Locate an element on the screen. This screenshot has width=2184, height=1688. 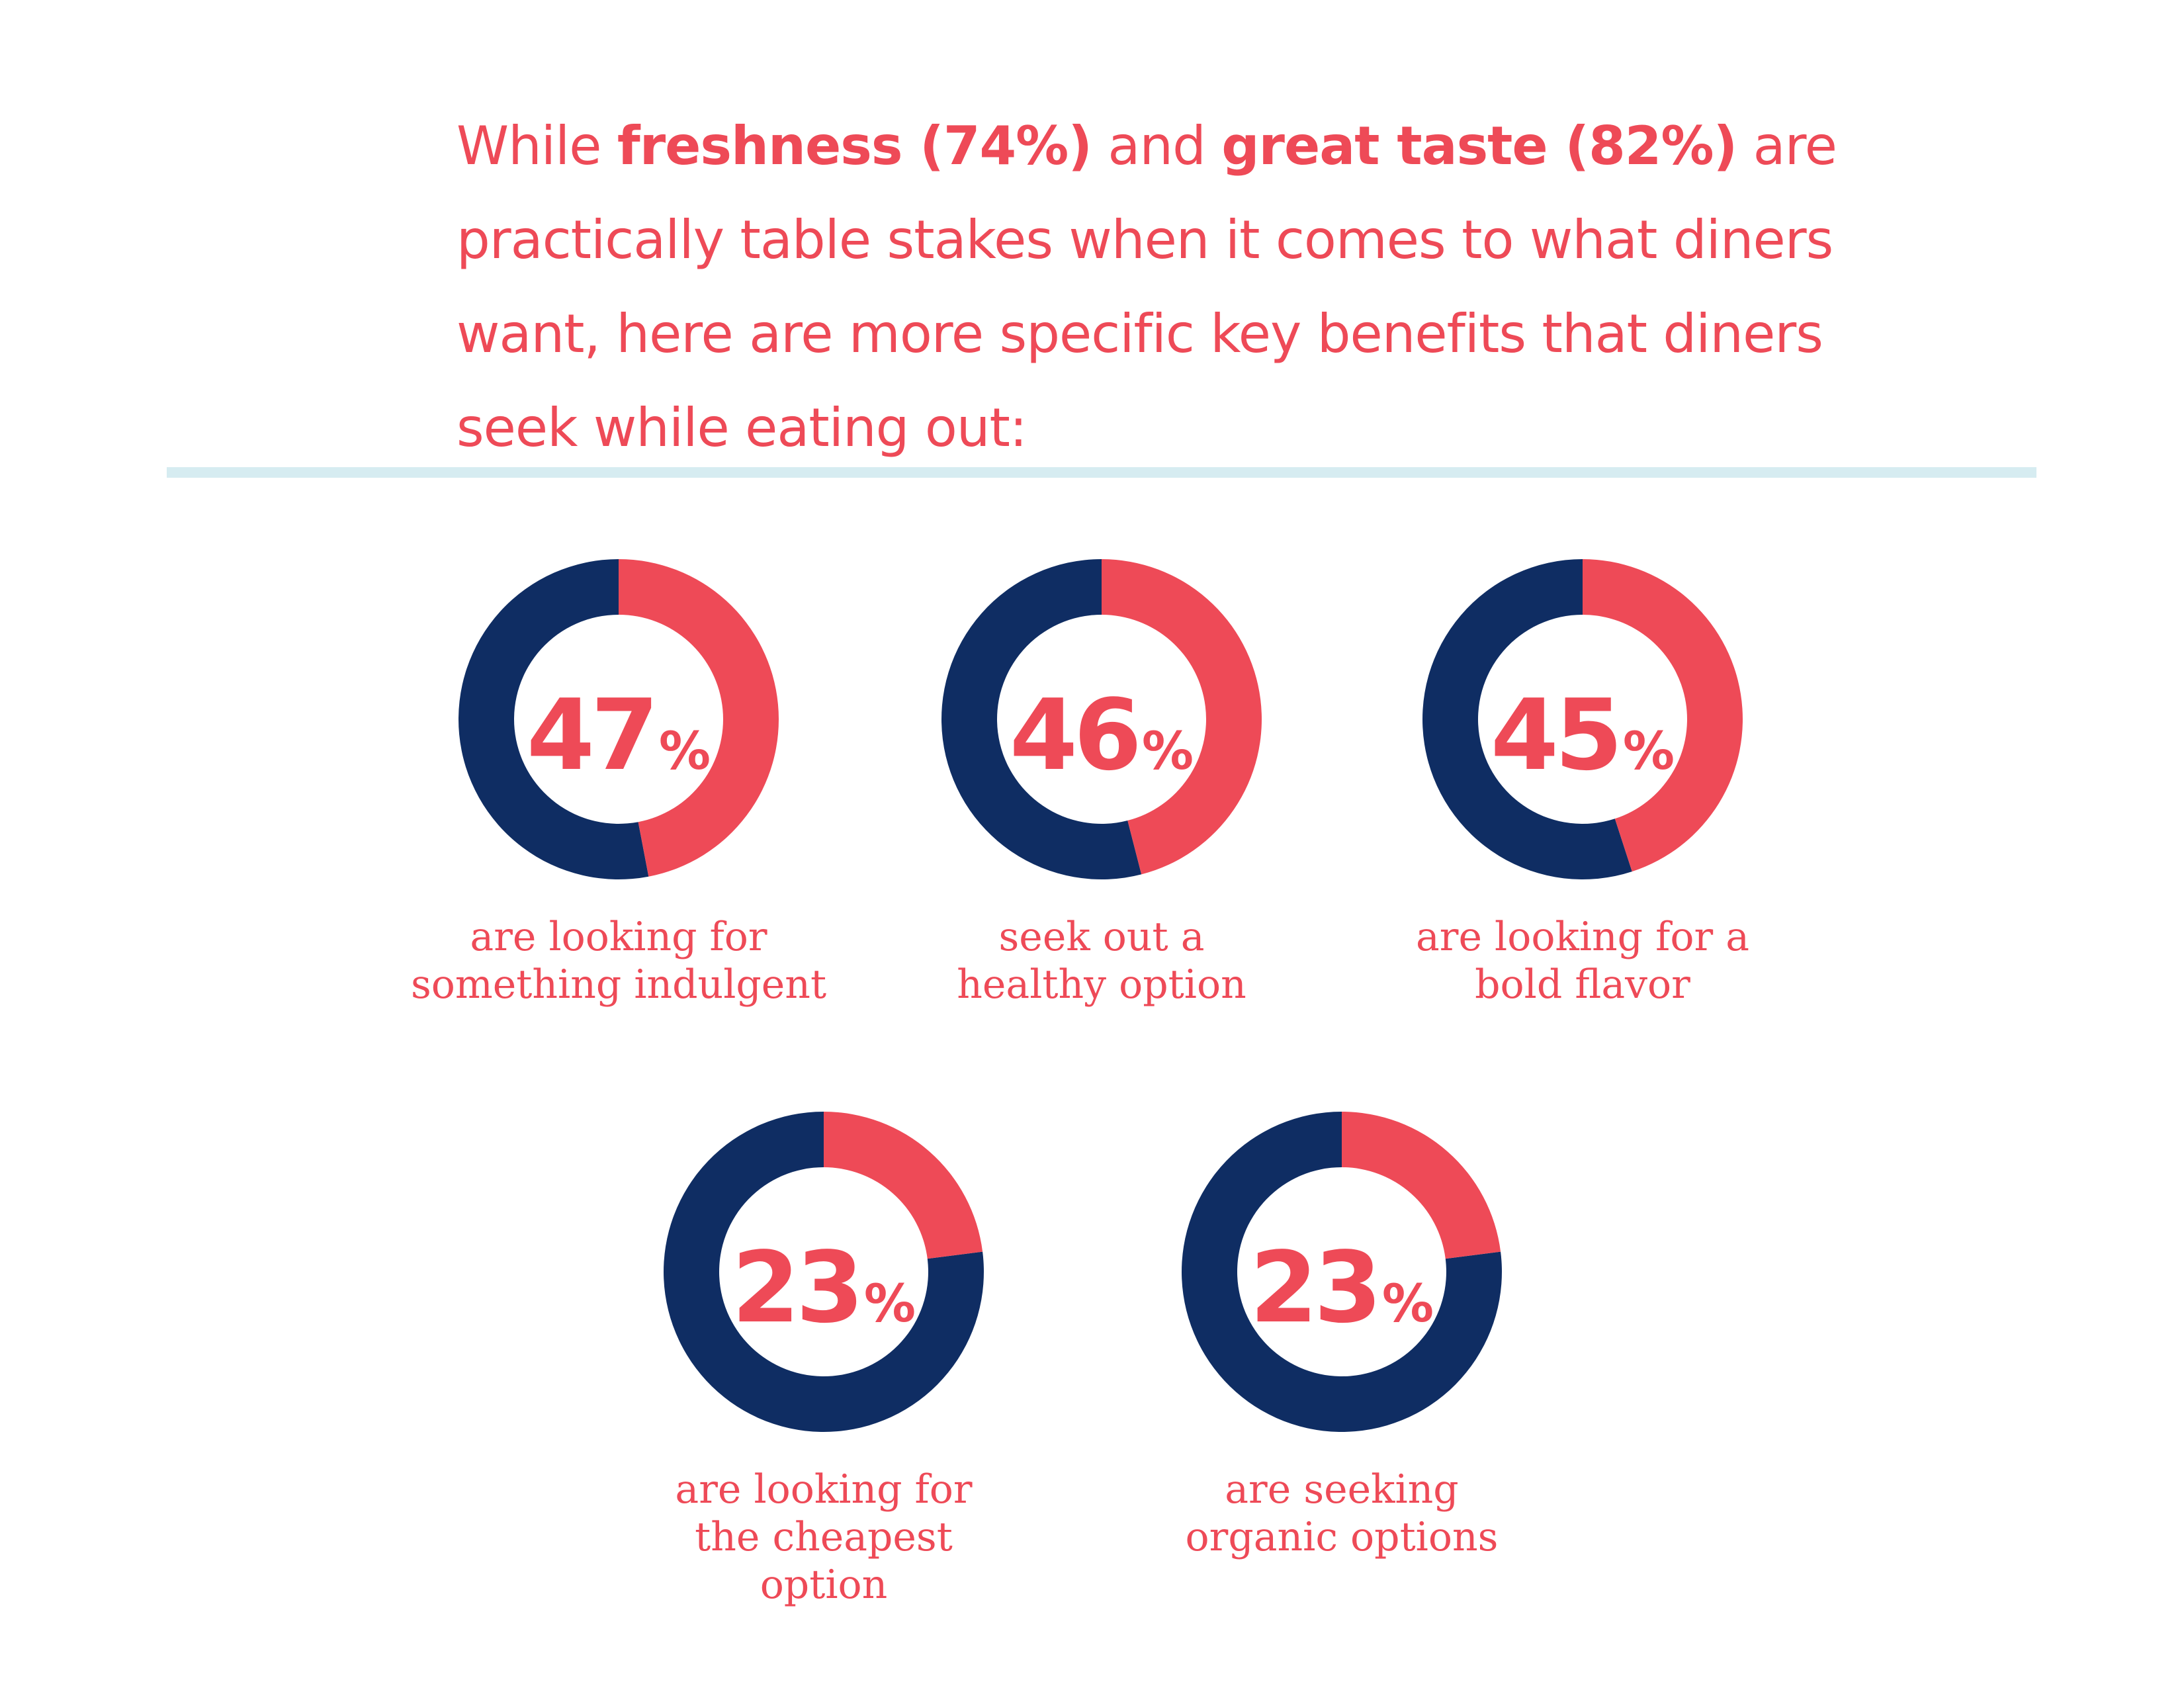
caption-line: seek out a is located at coordinates (1101, 937).